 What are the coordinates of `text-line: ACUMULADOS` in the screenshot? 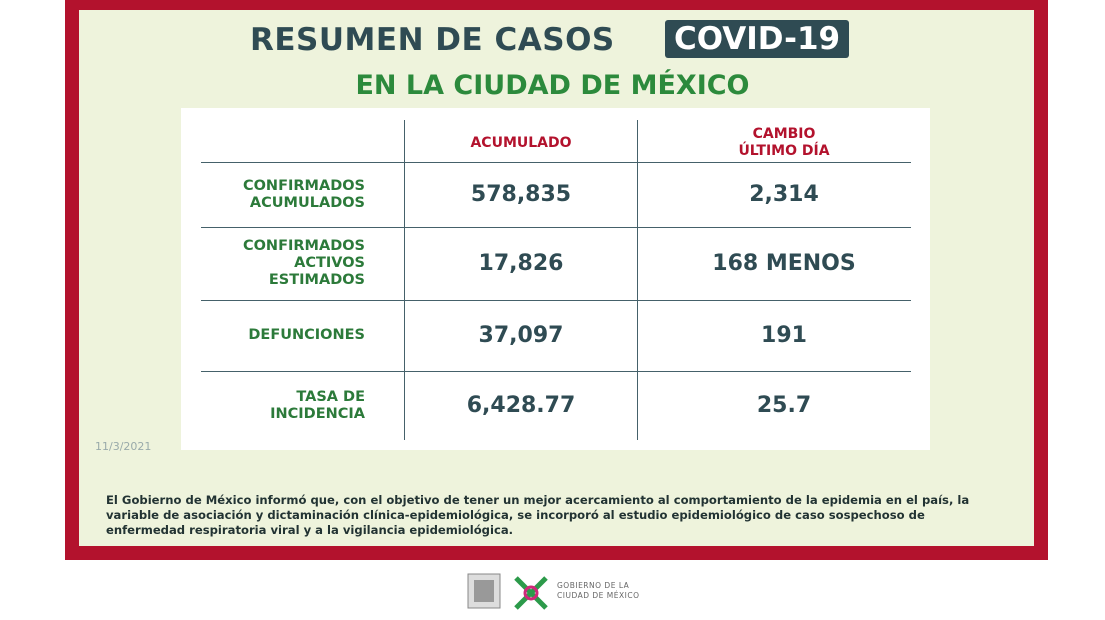 It's located at (307, 202).